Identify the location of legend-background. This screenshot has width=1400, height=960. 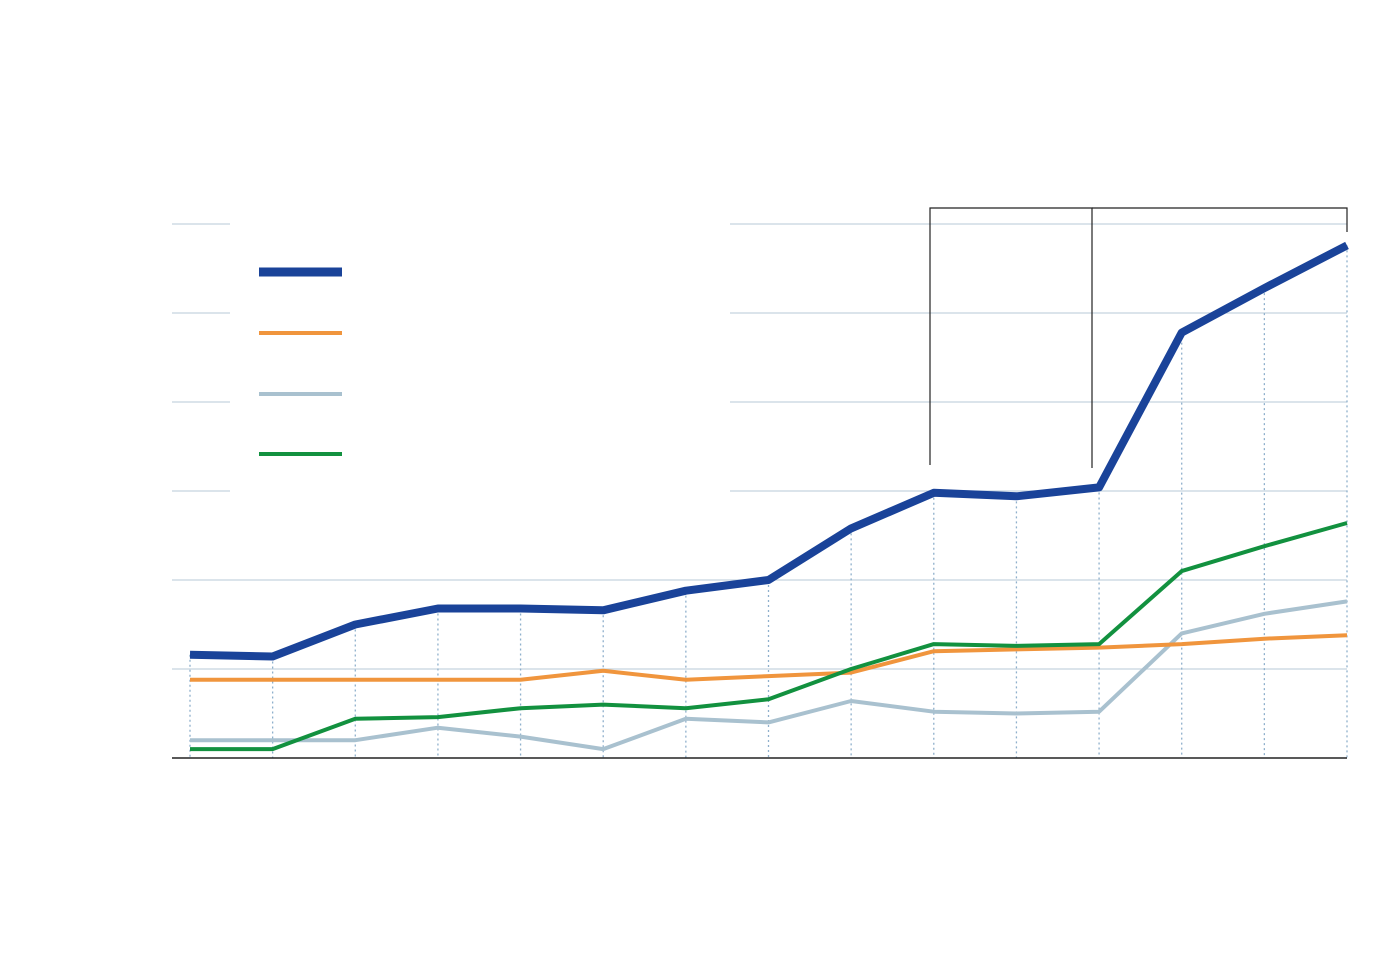
(480, 350).